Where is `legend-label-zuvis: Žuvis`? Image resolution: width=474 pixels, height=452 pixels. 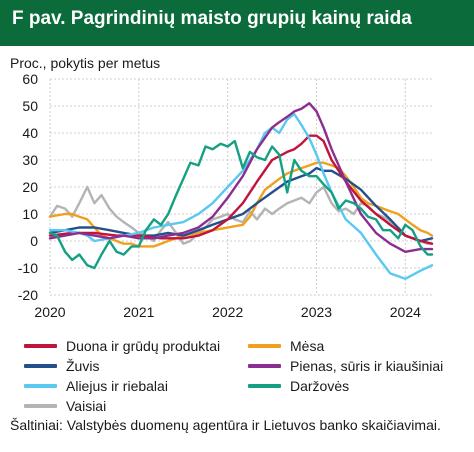
legend-label-zuvis: Žuvis is located at coordinates (83, 366).